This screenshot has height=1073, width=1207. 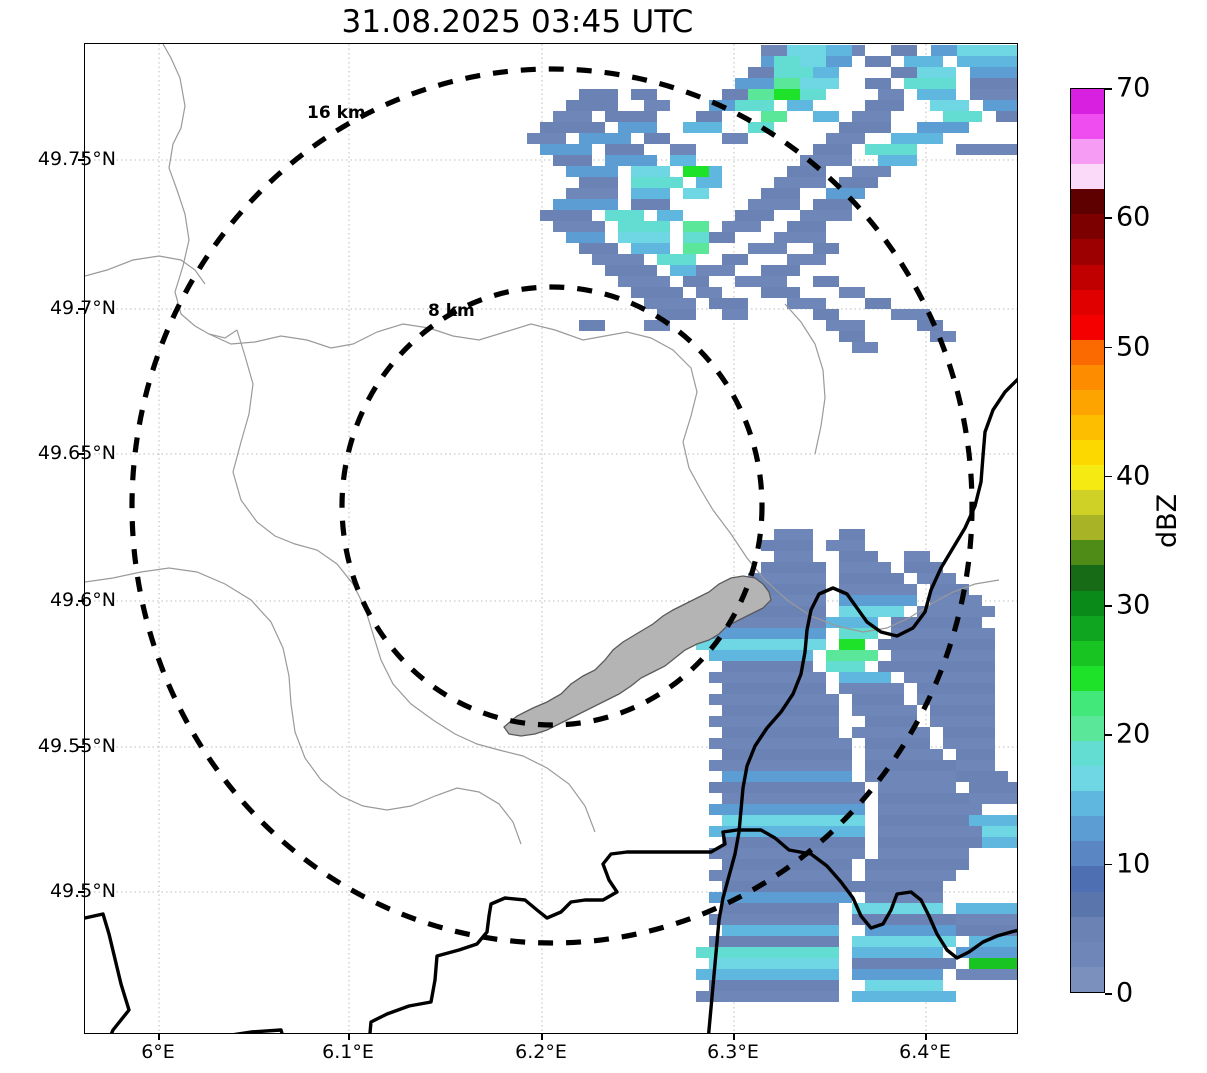 What do you see at coordinates (1167, 520) in the screenshot?
I see `colorbar-title: dBZ` at bounding box center [1167, 520].